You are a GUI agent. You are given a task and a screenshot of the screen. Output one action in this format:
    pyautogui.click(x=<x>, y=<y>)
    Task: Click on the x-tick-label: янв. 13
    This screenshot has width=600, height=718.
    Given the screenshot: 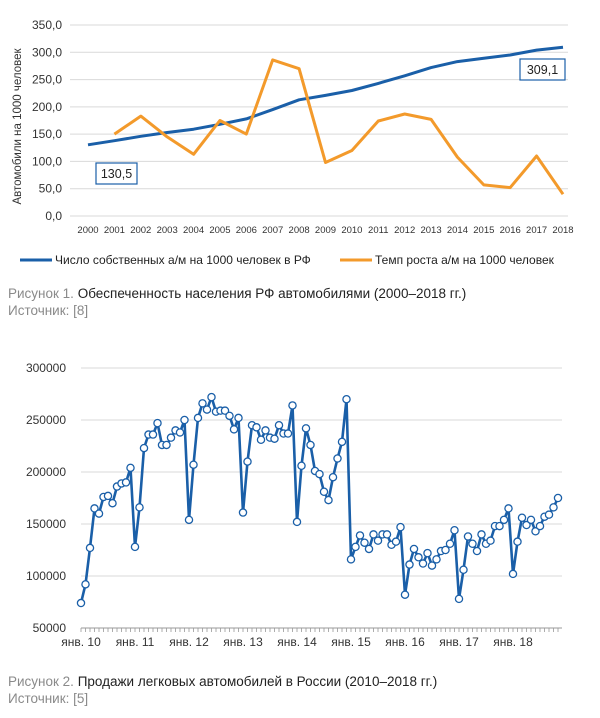 What is the action you would take?
    pyautogui.click(x=243, y=642)
    